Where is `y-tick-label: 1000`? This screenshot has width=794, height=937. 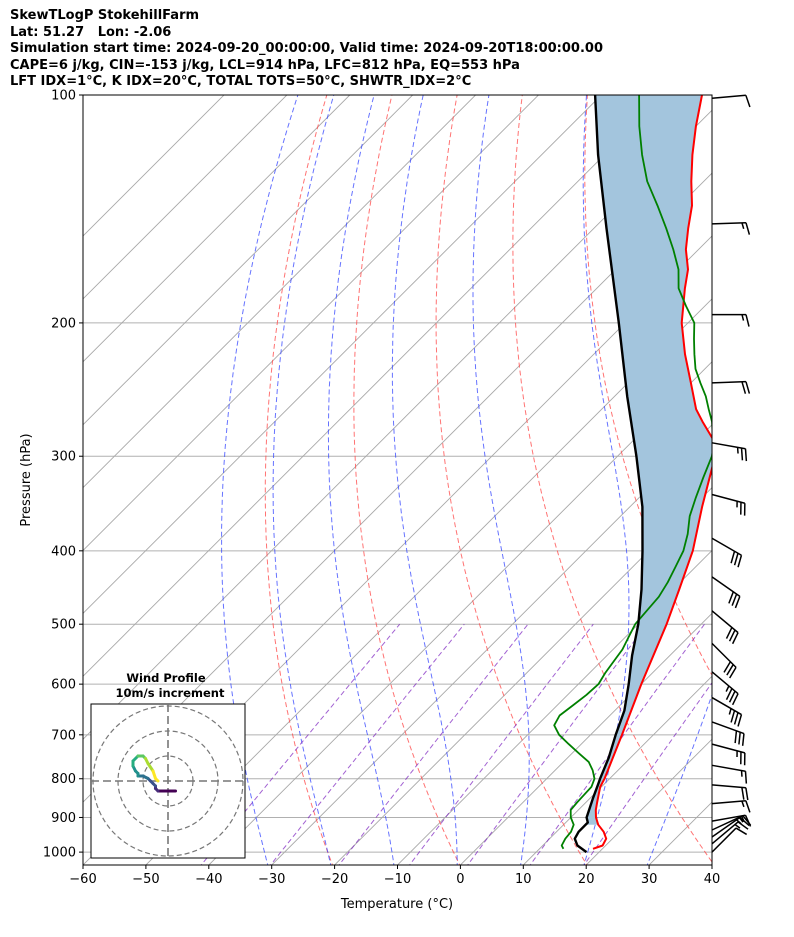
y-tick-label: 1000 is located at coordinates (59, 853).